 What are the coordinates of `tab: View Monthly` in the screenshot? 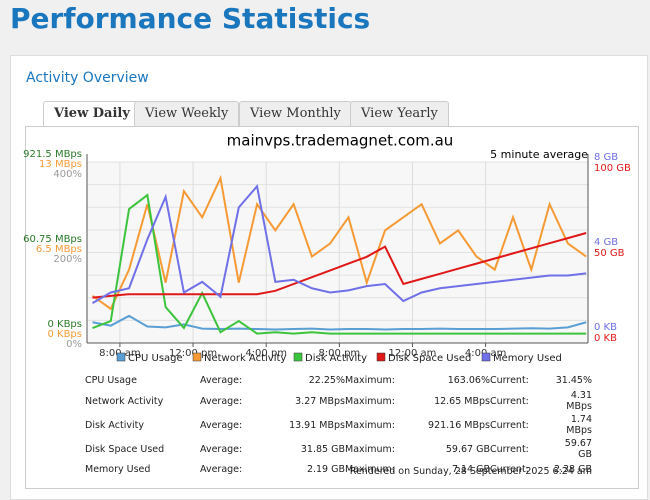 It's located at (295, 113).